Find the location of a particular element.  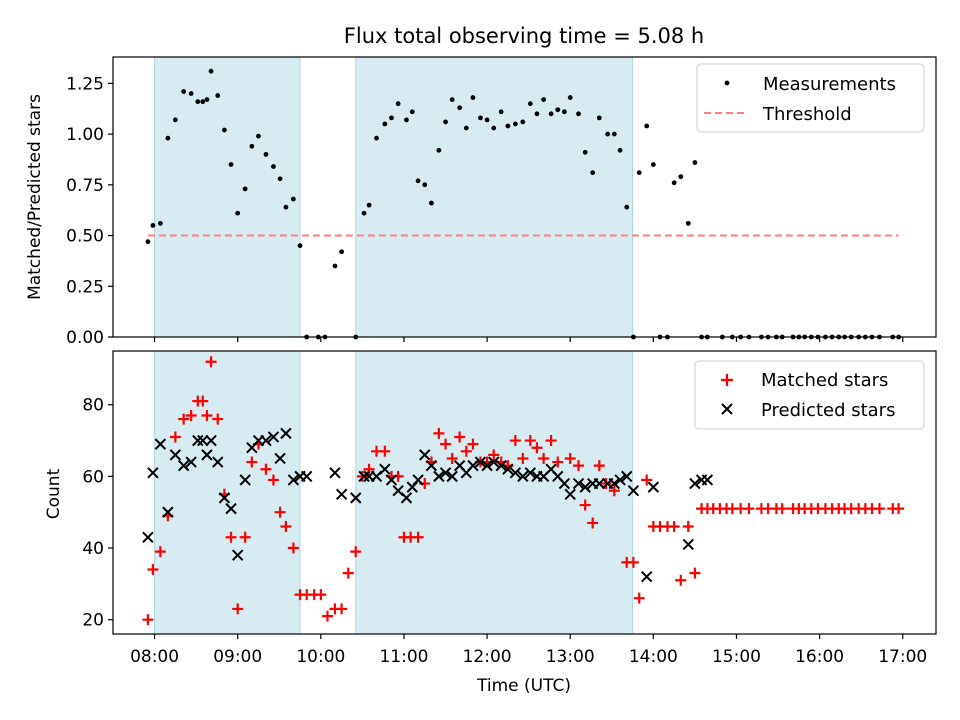

y-tick-label: 40 is located at coordinates (93, 549).